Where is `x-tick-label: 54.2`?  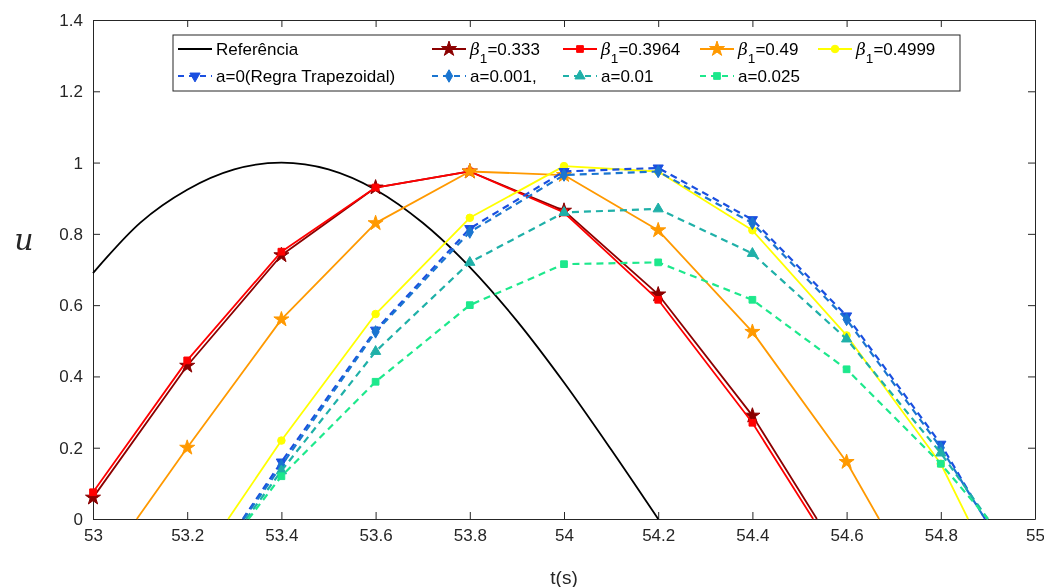 x-tick-label: 54.2 is located at coordinates (659, 536).